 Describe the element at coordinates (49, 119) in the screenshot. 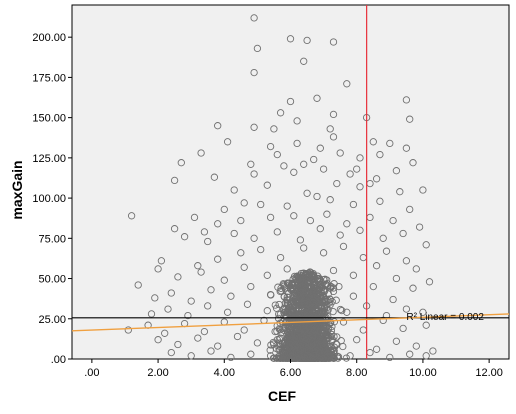

I see `y-tick-label: 150.00` at that location.